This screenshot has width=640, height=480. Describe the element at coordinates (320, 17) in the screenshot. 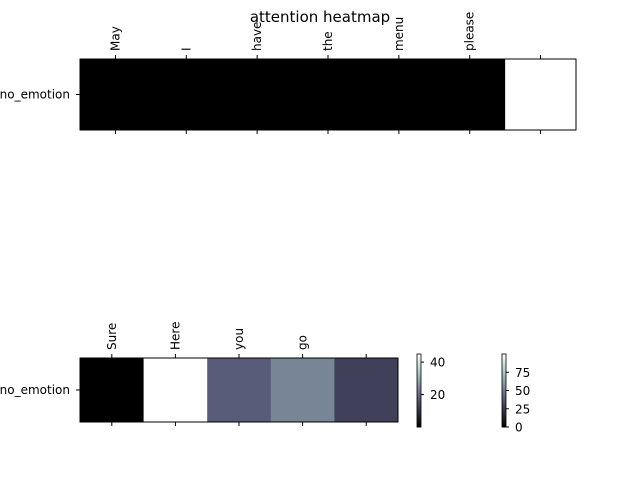

I see `figure-title: attention heatmap` at that location.